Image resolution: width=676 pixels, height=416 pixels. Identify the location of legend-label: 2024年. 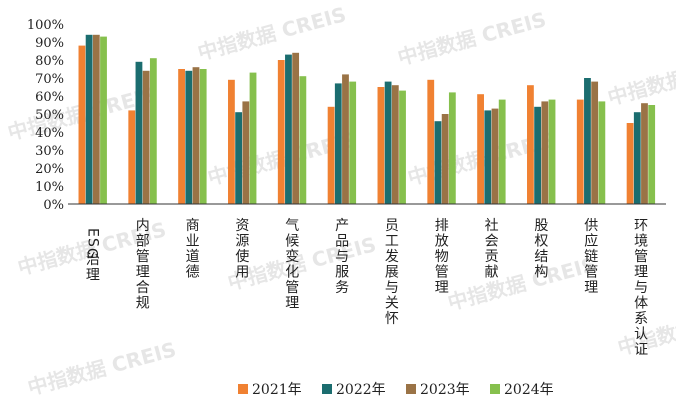
(529, 390).